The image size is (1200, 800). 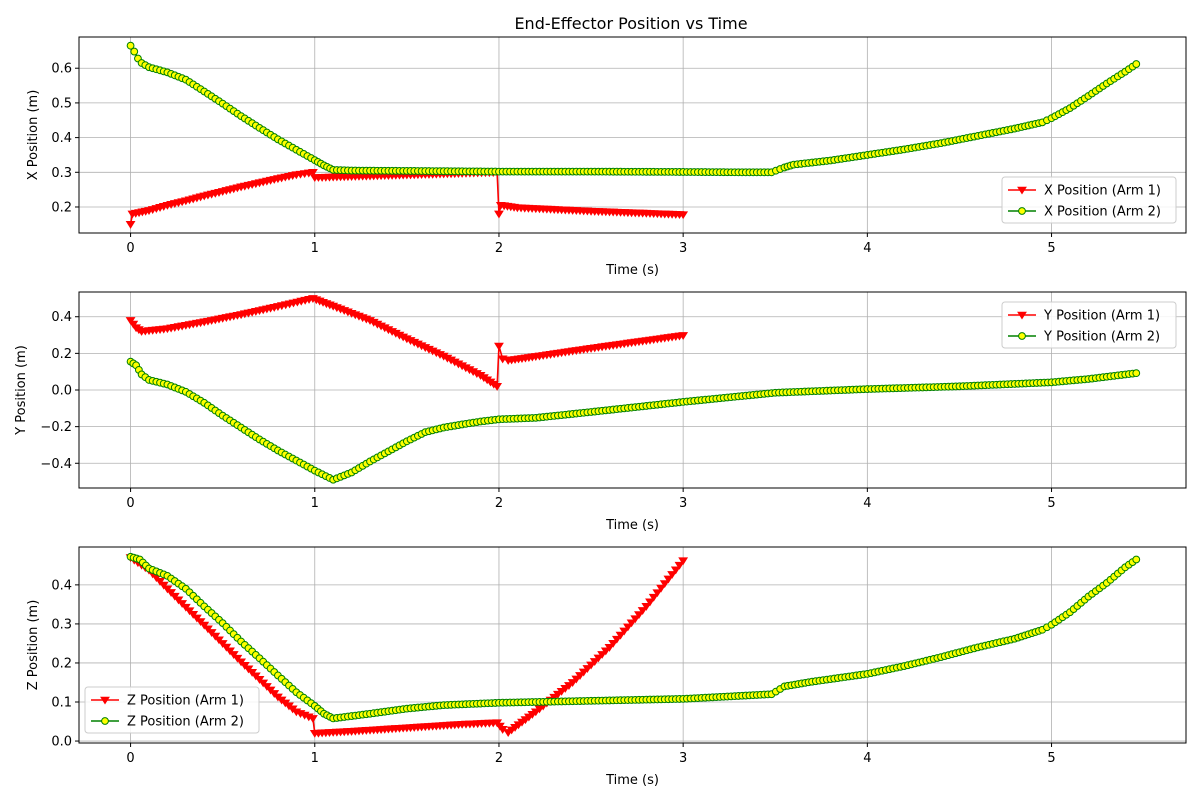 What do you see at coordinates (172, 710) in the screenshot?
I see `legend: Z Position (Arm 1) Z Position (Arm 2)` at bounding box center [172, 710].